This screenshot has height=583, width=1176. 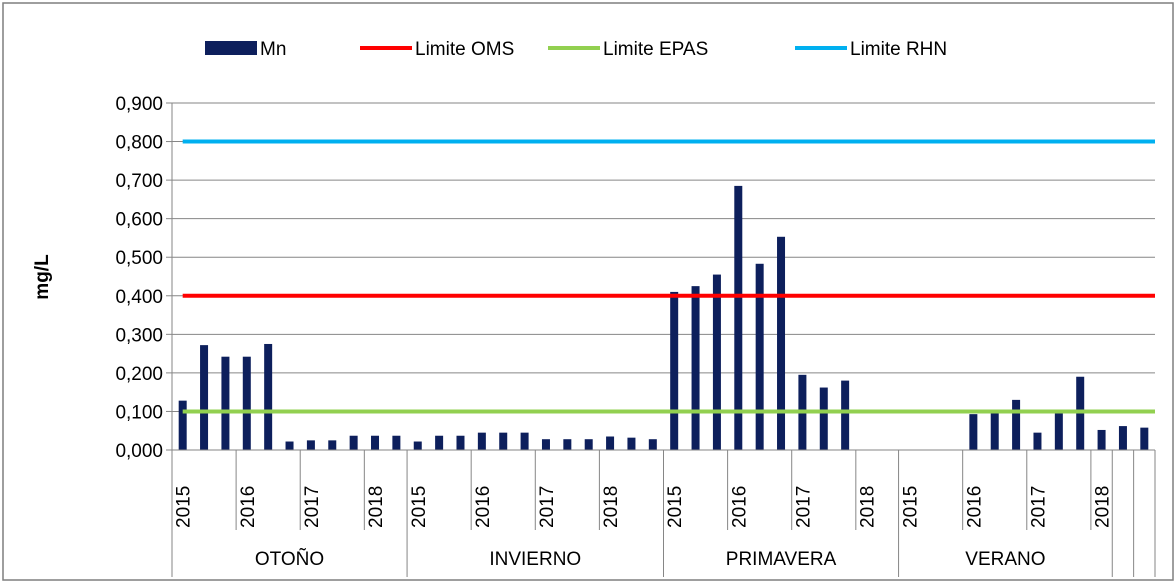 I want to click on legend-swatch, so click(x=231, y=48).